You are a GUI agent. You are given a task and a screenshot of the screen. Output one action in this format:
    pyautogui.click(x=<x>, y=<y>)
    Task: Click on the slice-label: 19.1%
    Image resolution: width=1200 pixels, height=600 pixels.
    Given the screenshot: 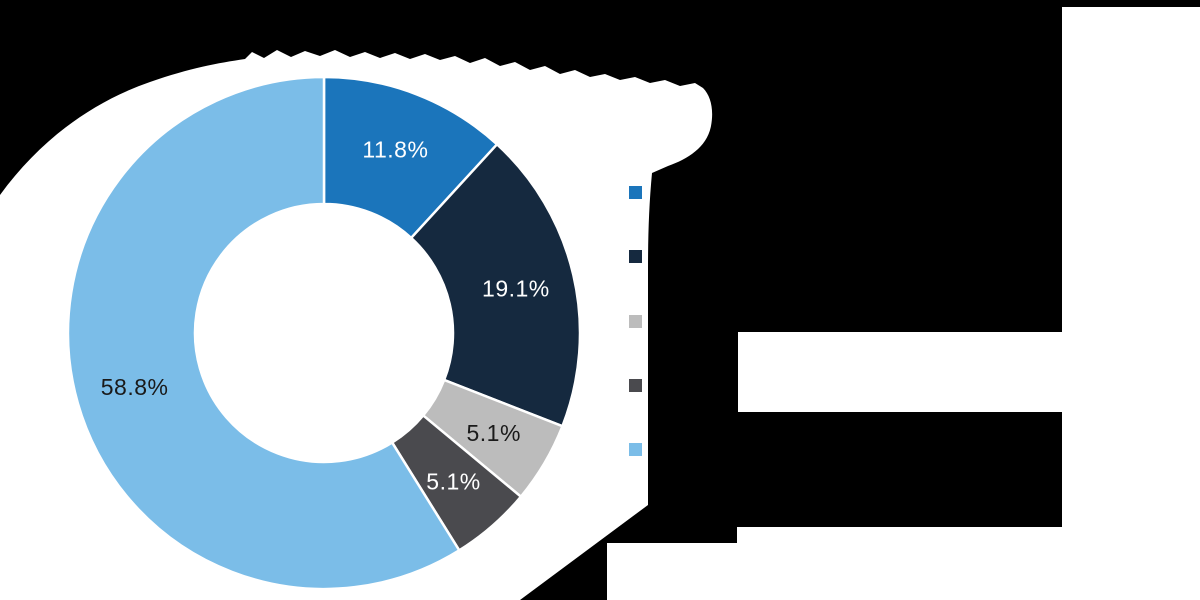 What is the action you would take?
    pyautogui.click(x=516, y=289)
    